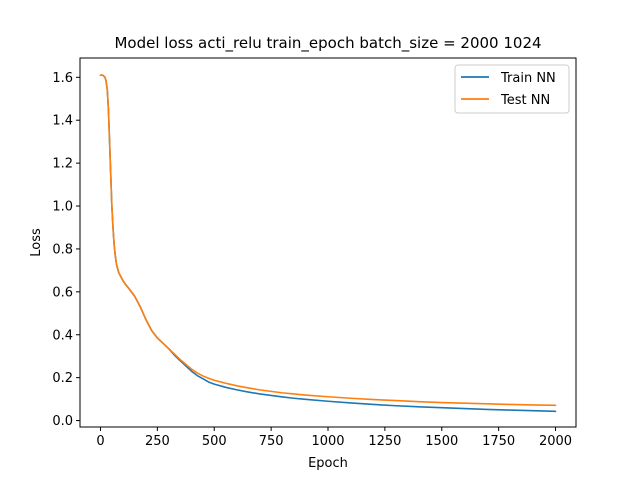  What do you see at coordinates (62, 335) in the screenshot?
I see `y-tick-label: 0.4` at bounding box center [62, 335].